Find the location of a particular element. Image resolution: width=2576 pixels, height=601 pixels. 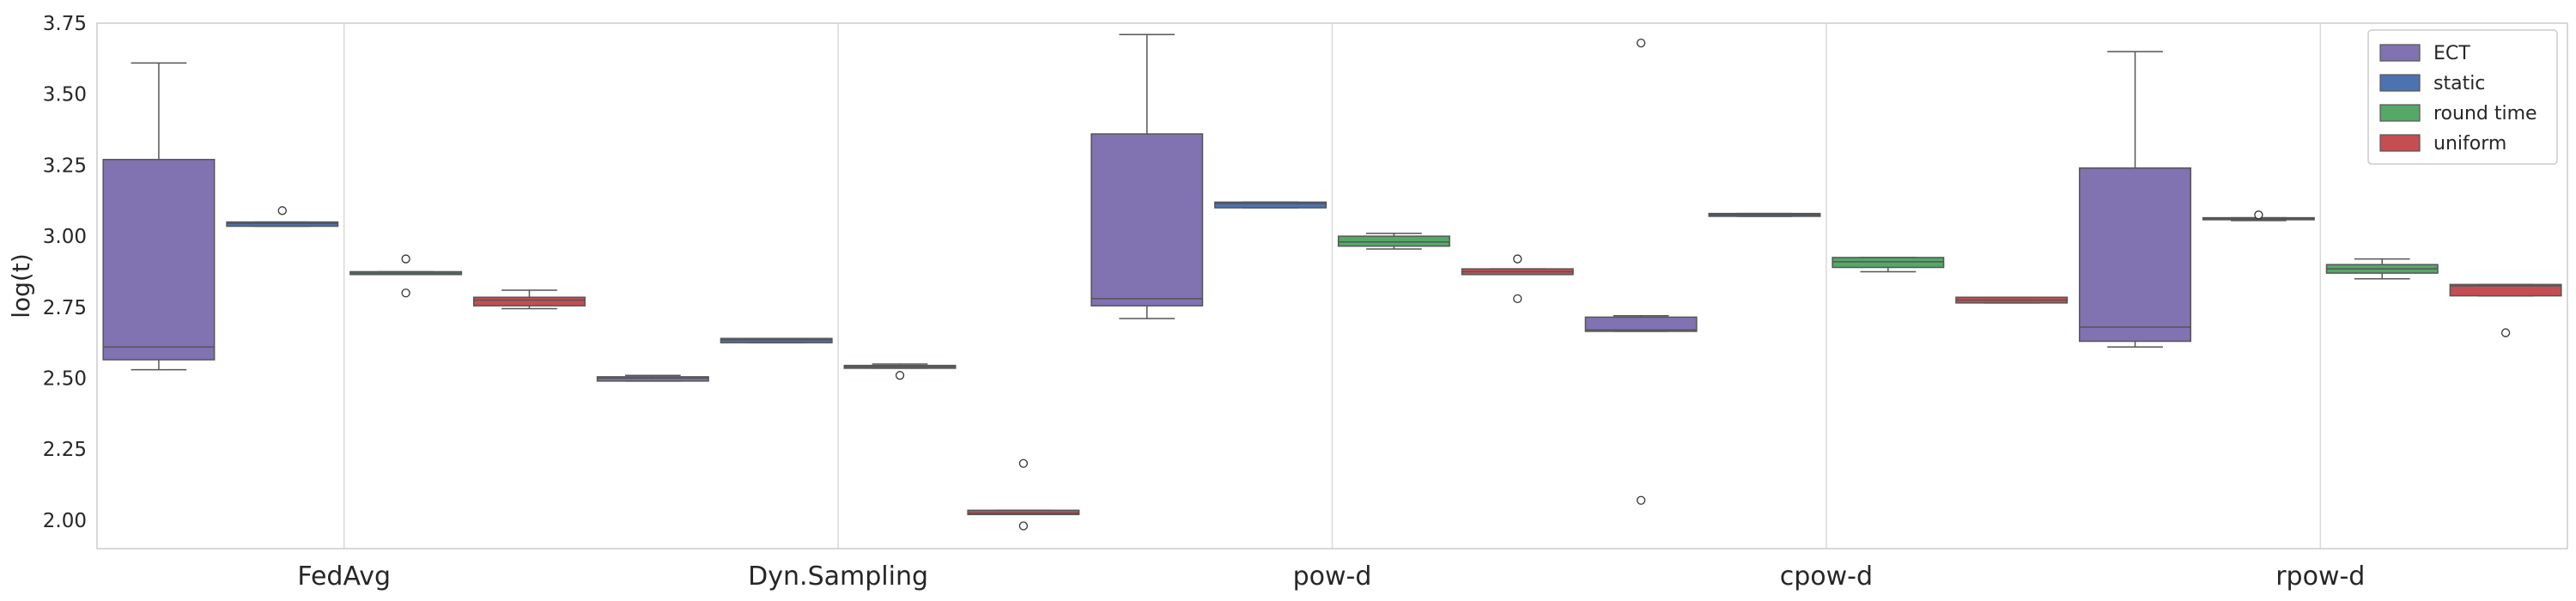

x-tick-labels: FedAvg Dyn.Sampling pow-d cpow-d rpow-d is located at coordinates (1331, 577).